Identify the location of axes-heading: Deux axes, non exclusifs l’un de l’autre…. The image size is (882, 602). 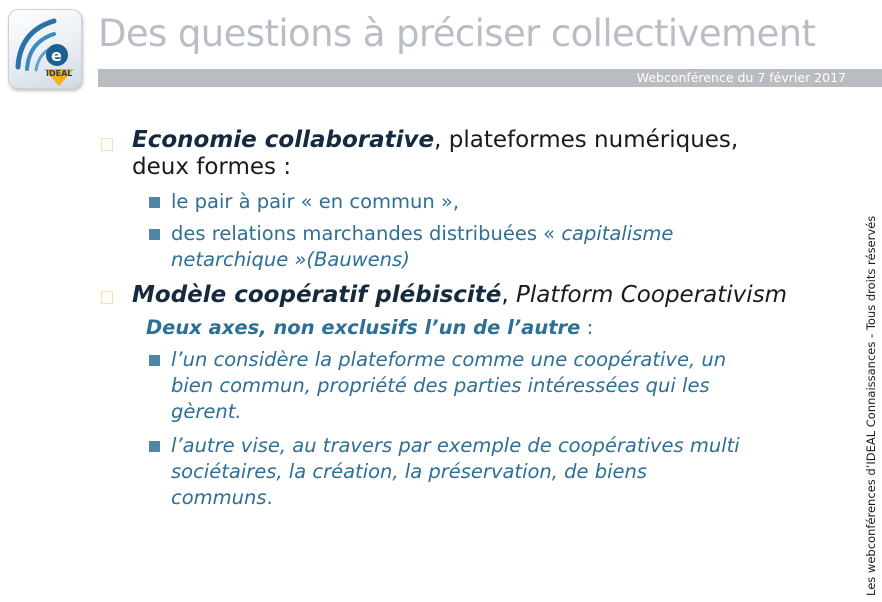
(370, 327).